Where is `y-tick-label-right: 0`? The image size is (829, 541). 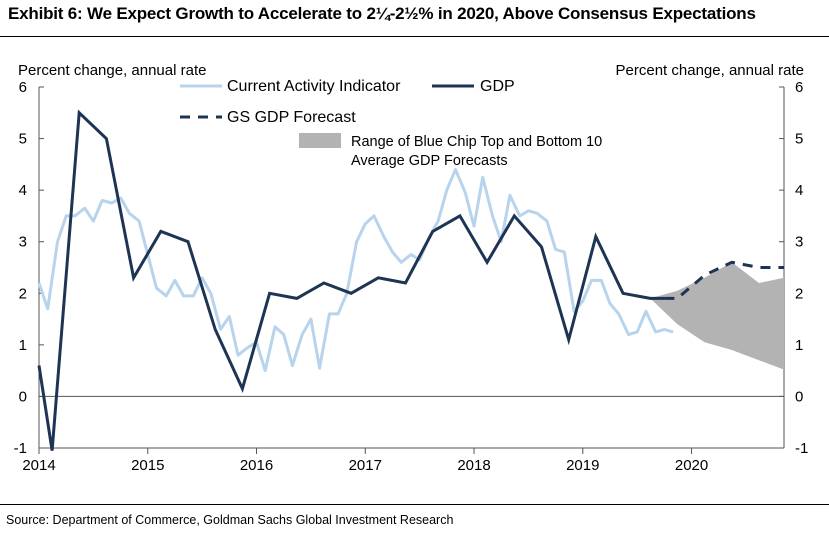
y-tick-label-right: 0 is located at coordinates (799, 396).